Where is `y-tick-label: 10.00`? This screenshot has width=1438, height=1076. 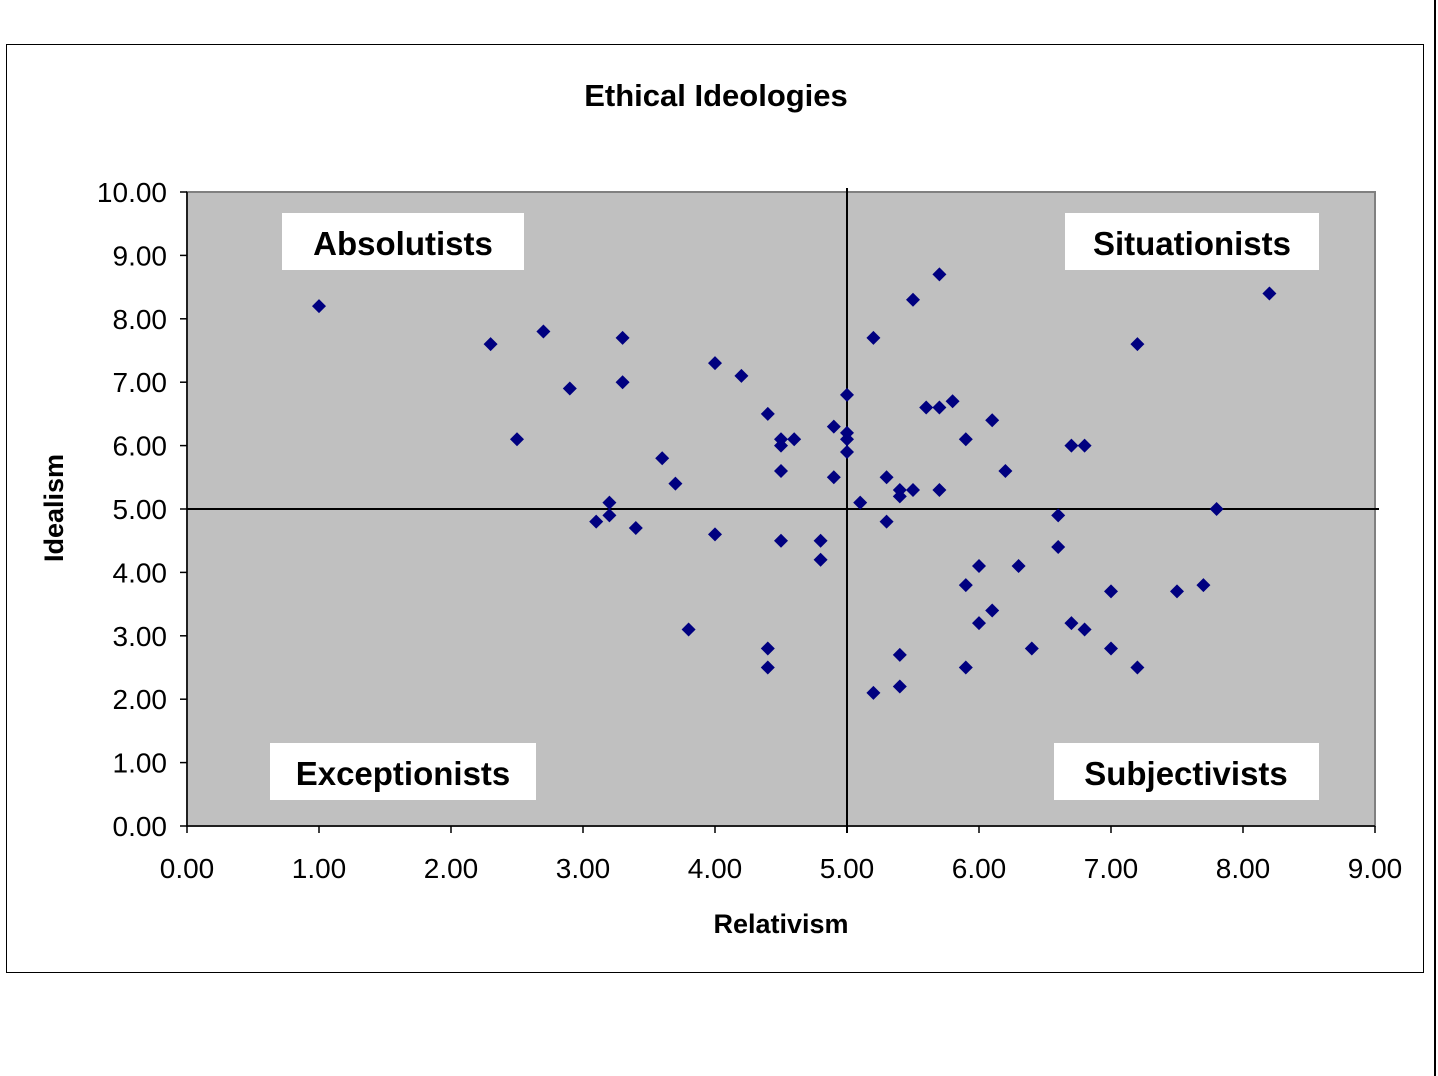
y-tick-label: 10.00 is located at coordinates (132, 192).